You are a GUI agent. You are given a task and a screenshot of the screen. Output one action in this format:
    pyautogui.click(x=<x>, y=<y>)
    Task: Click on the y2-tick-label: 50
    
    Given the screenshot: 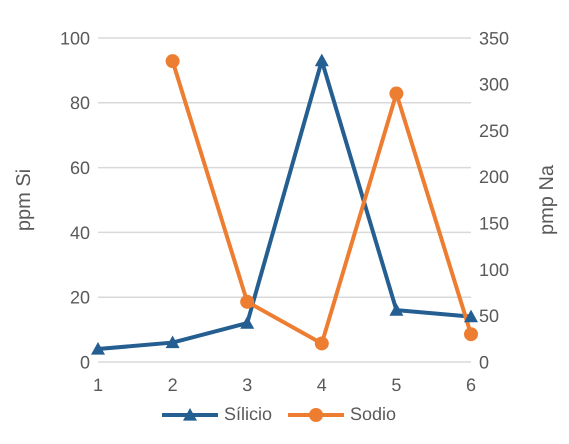 What is the action you would take?
    pyautogui.click(x=489, y=316)
    